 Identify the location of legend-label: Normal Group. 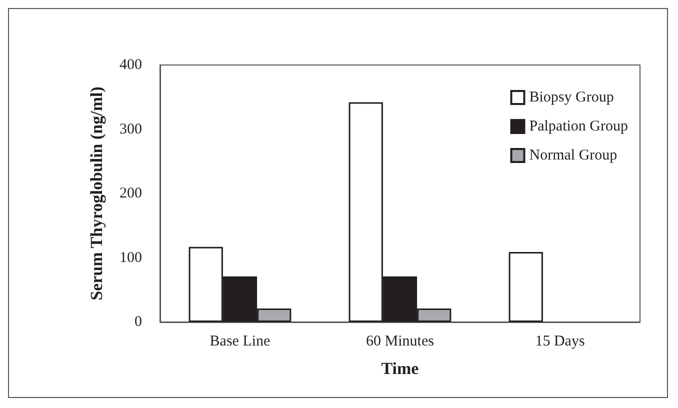
(573, 156).